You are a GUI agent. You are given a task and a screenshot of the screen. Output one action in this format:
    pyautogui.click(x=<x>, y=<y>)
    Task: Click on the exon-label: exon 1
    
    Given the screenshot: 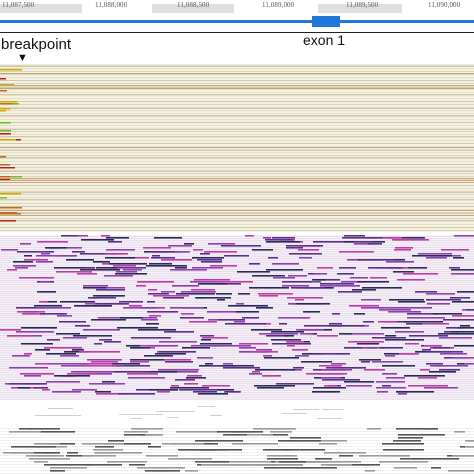 What is the action you would take?
    pyautogui.click(x=324, y=40)
    